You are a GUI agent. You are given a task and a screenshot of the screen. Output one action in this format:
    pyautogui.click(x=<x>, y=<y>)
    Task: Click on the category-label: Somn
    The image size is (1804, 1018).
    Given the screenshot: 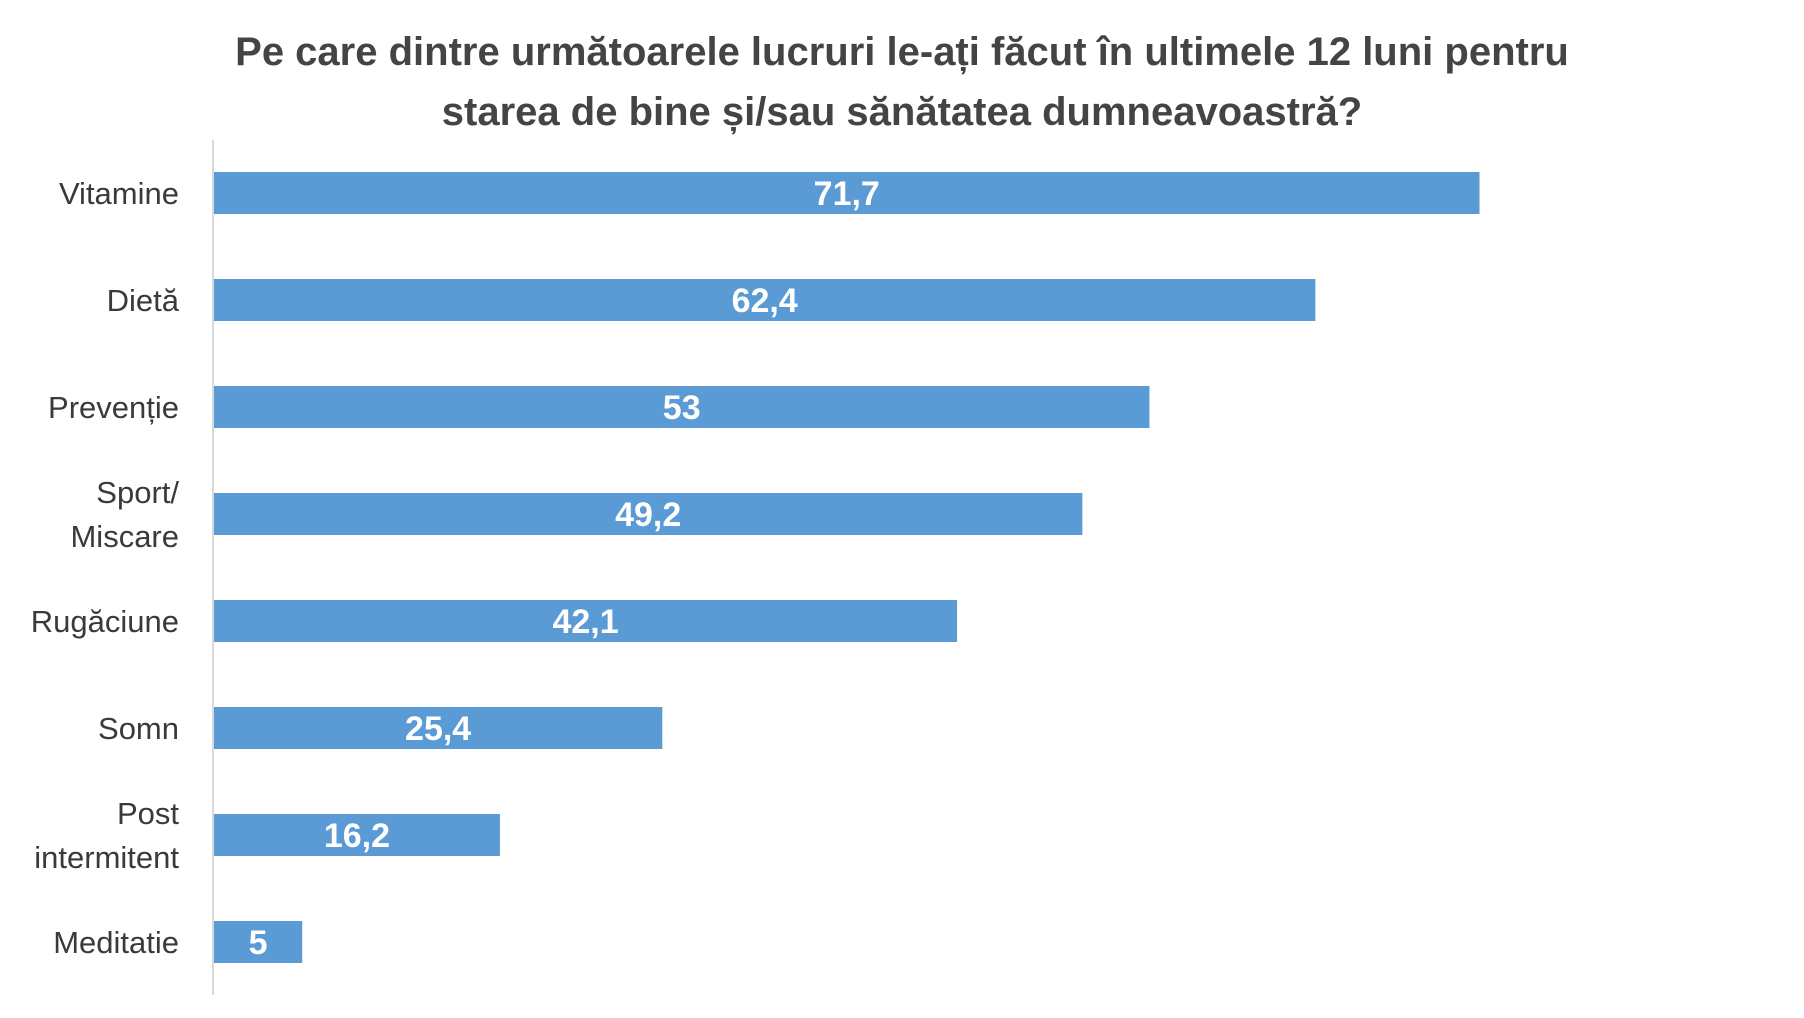 What is the action you would take?
    pyautogui.click(x=138, y=728)
    